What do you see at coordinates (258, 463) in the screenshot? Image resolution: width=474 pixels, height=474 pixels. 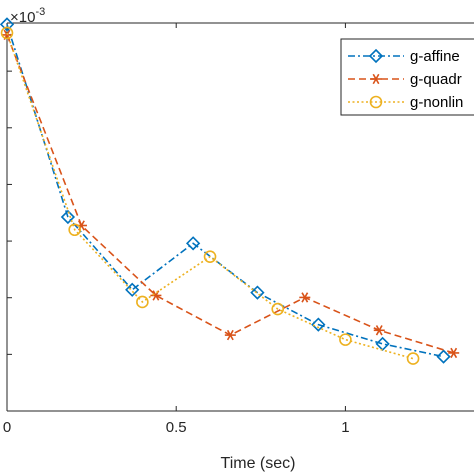 I see `x-axis-label: Time (sec)` at bounding box center [258, 463].